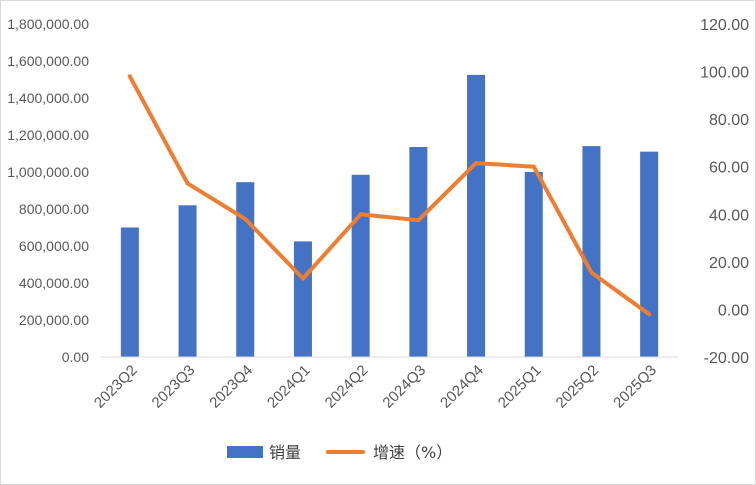  Describe the element at coordinates (520, 387) in the screenshot. I see `x-tick-label: 2025Q1` at that location.